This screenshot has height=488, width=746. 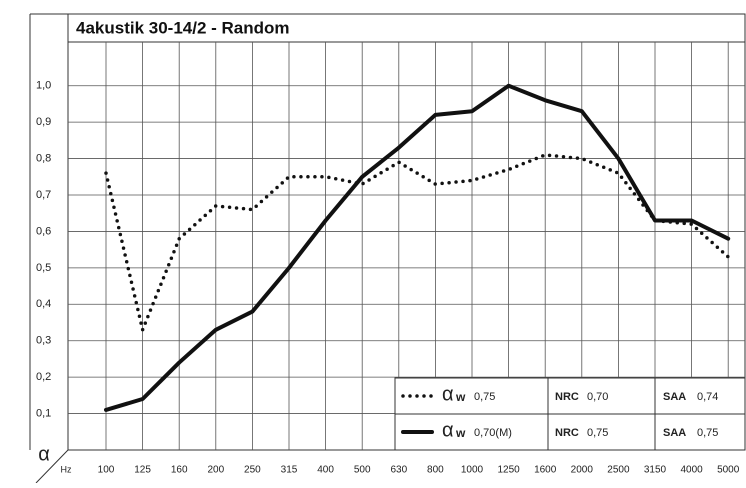 I want to click on y-axis-label: α, so click(x=44, y=454).